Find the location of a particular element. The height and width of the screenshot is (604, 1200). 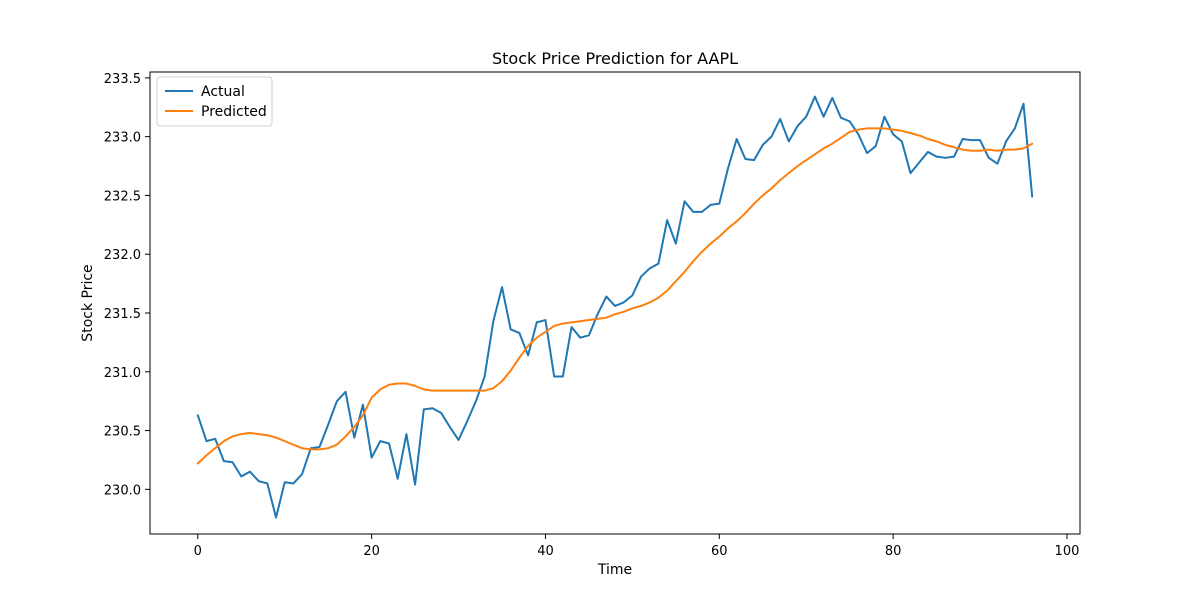

legend-predicted-label: Predicted is located at coordinates (234, 112).